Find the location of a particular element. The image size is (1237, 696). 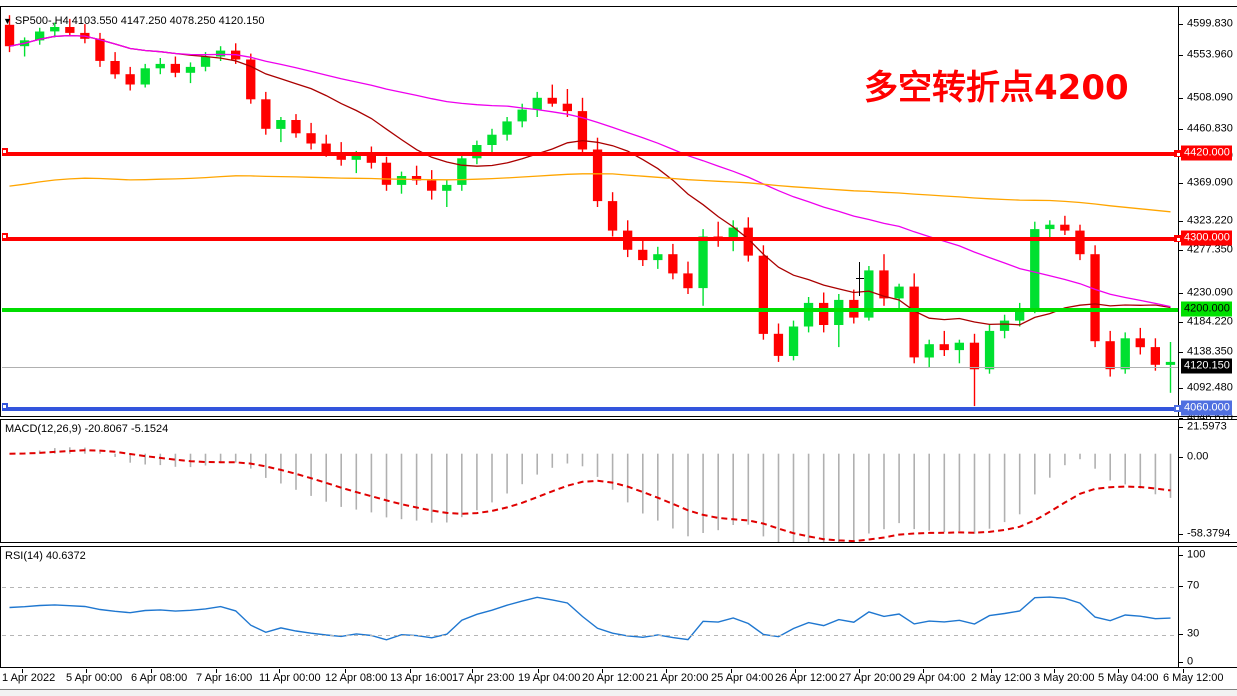

price-tag: 4420.000 is located at coordinates (1203, 153).